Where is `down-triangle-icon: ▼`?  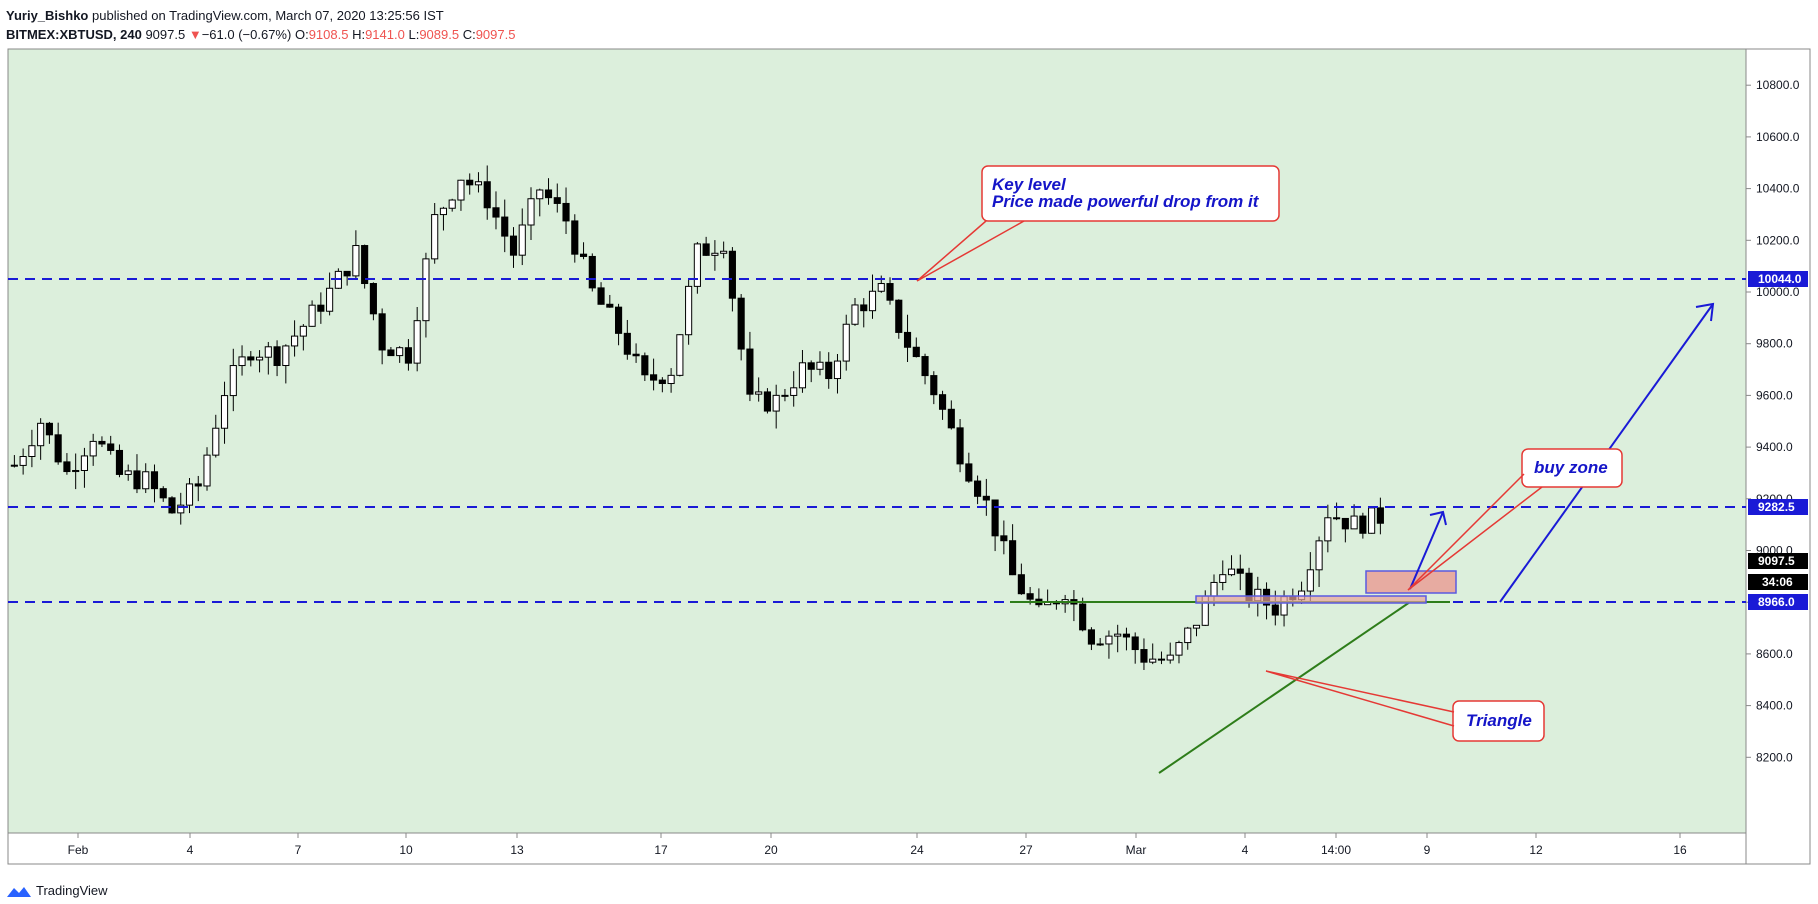 down-triangle-icon: ▼ is located at coordinates (195, 34).